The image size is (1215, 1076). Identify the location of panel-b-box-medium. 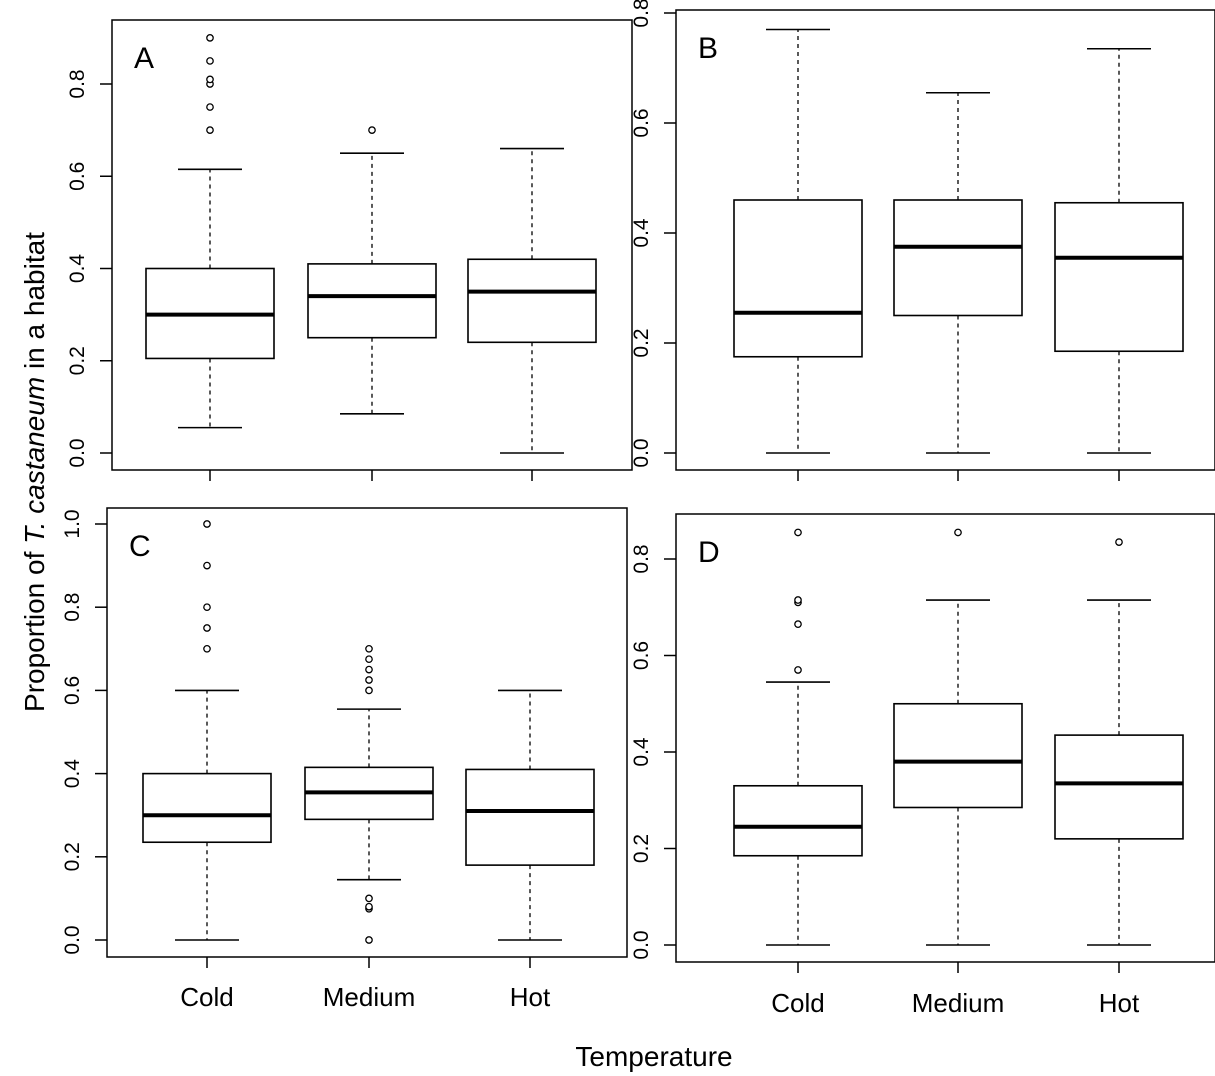
(958, 272).